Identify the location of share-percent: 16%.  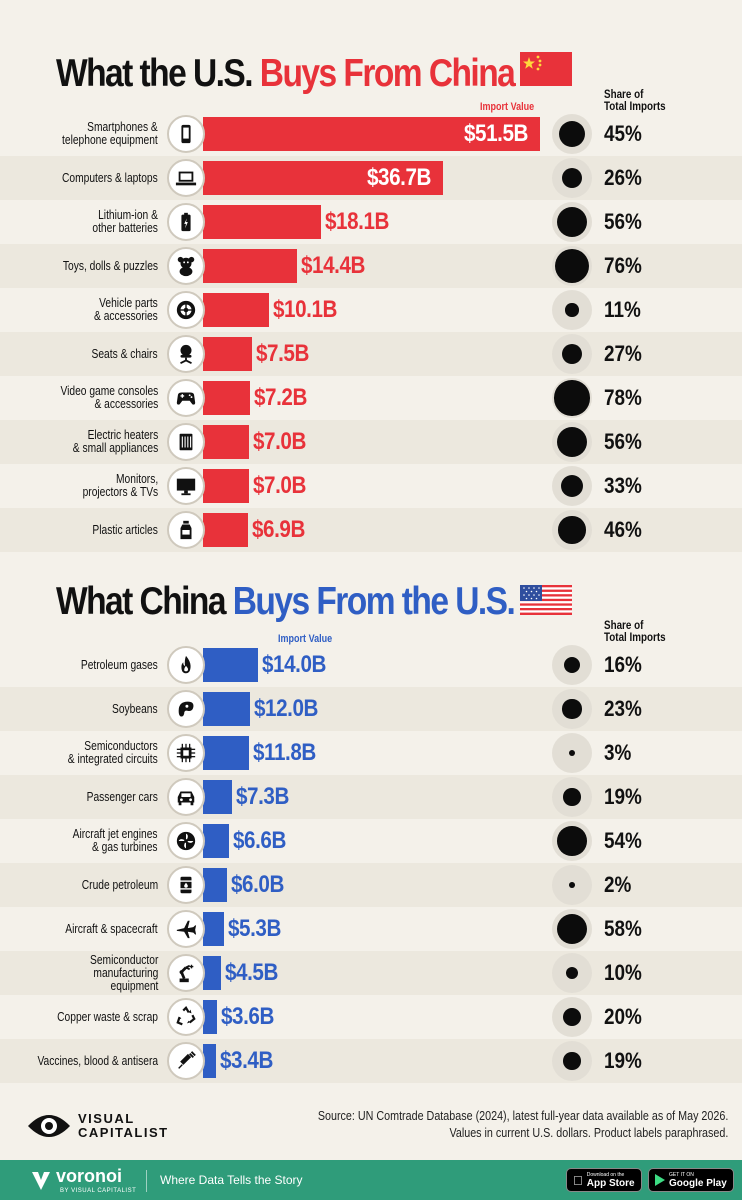
(623, 664).